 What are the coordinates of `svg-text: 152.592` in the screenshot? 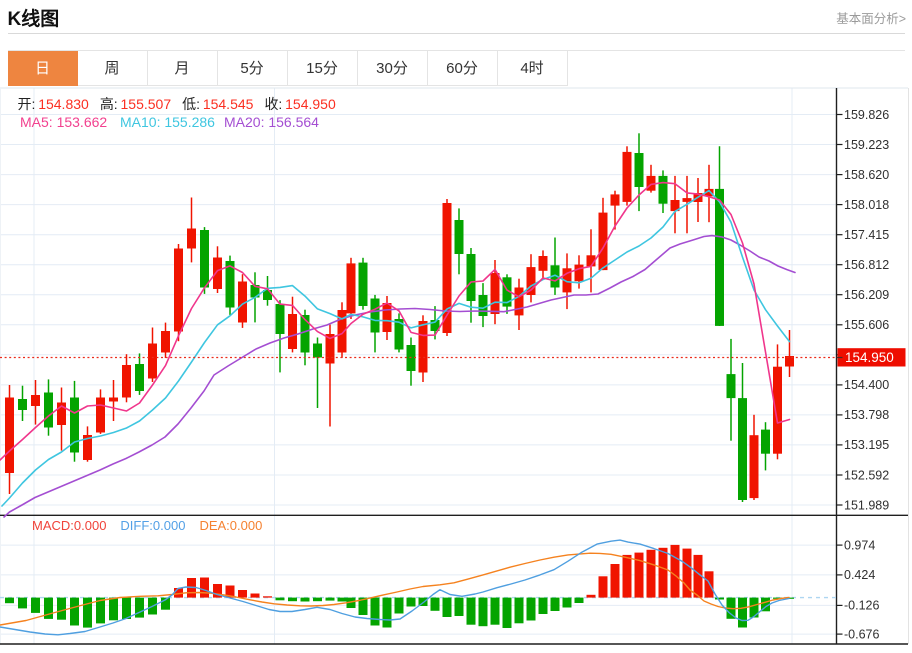 It's located at (866, 475).